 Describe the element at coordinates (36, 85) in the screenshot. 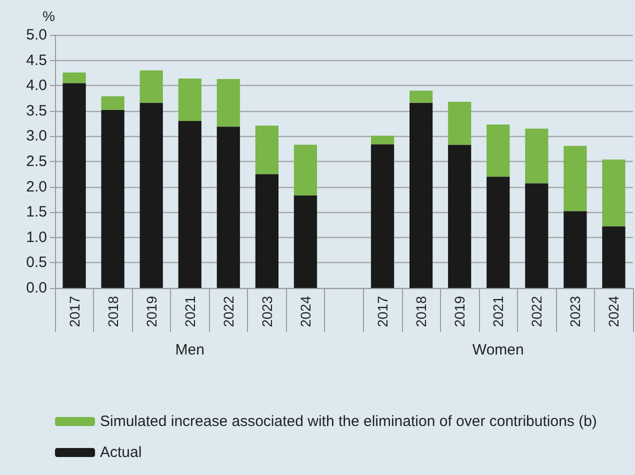

I see `y-tick-label: 4.0` at that location.